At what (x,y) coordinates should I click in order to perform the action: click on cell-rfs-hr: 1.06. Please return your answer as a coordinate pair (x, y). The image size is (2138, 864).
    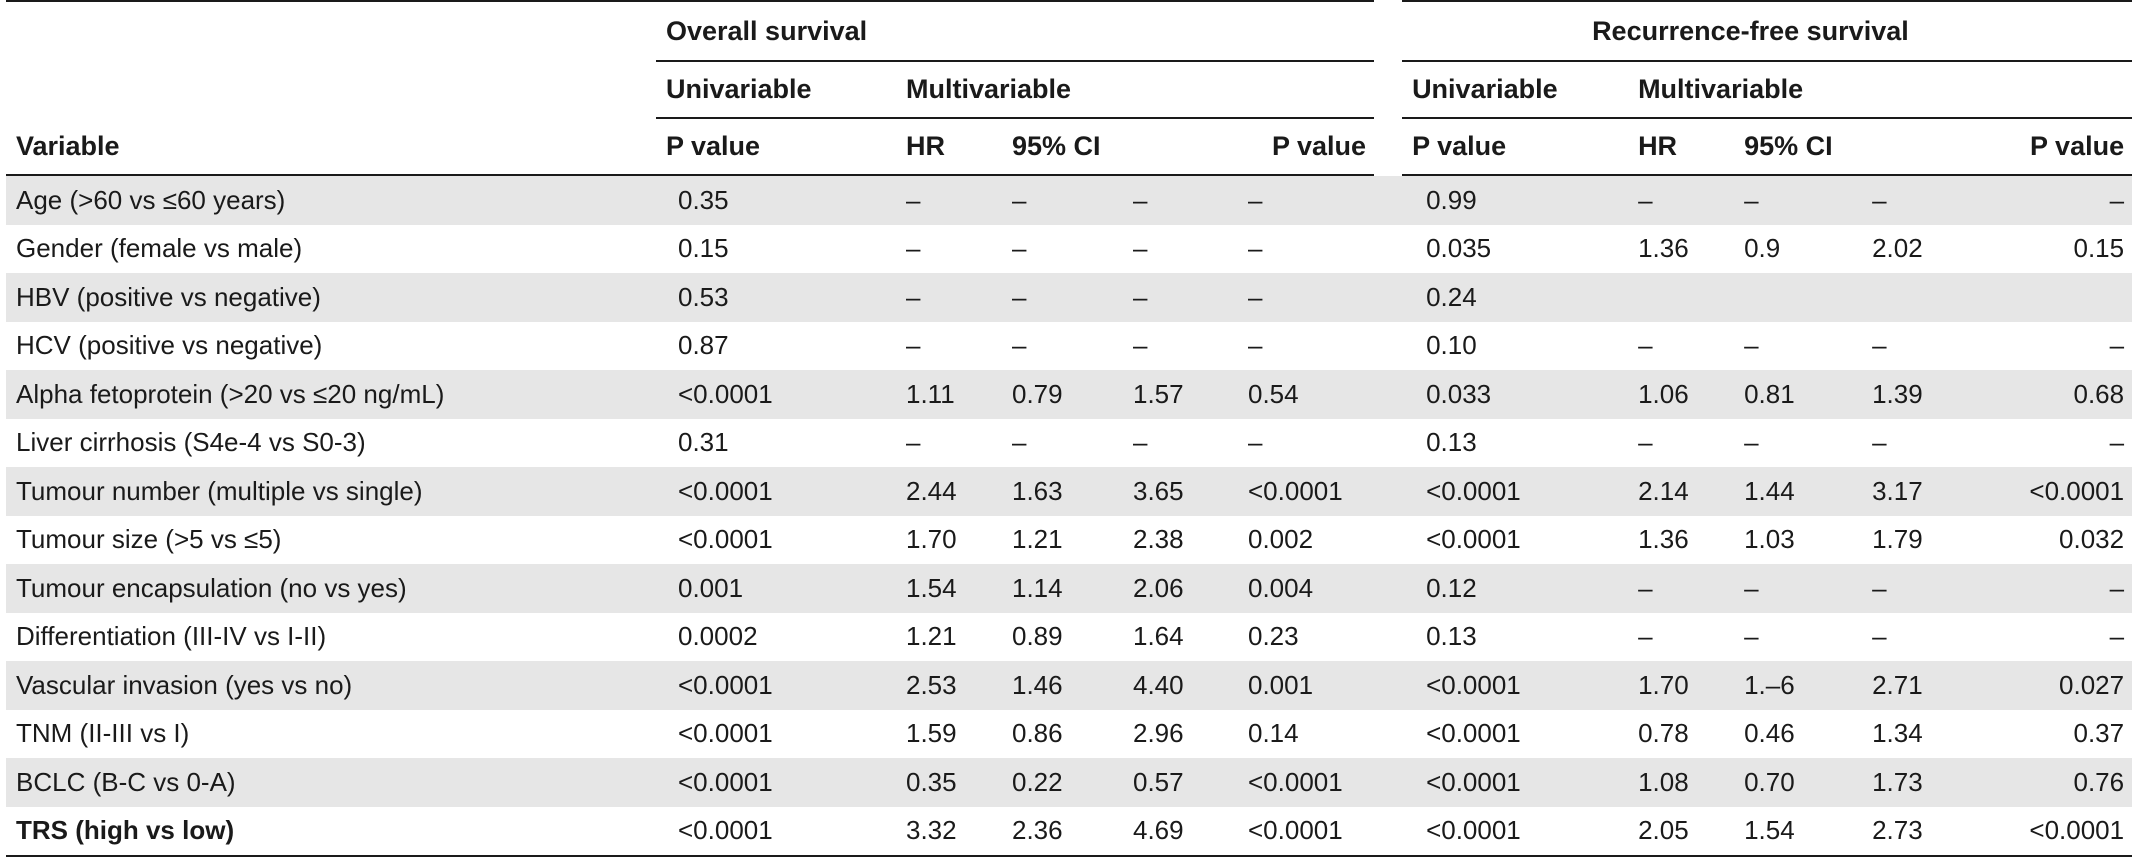
    Looking at the image, I should click on (1681, 394).